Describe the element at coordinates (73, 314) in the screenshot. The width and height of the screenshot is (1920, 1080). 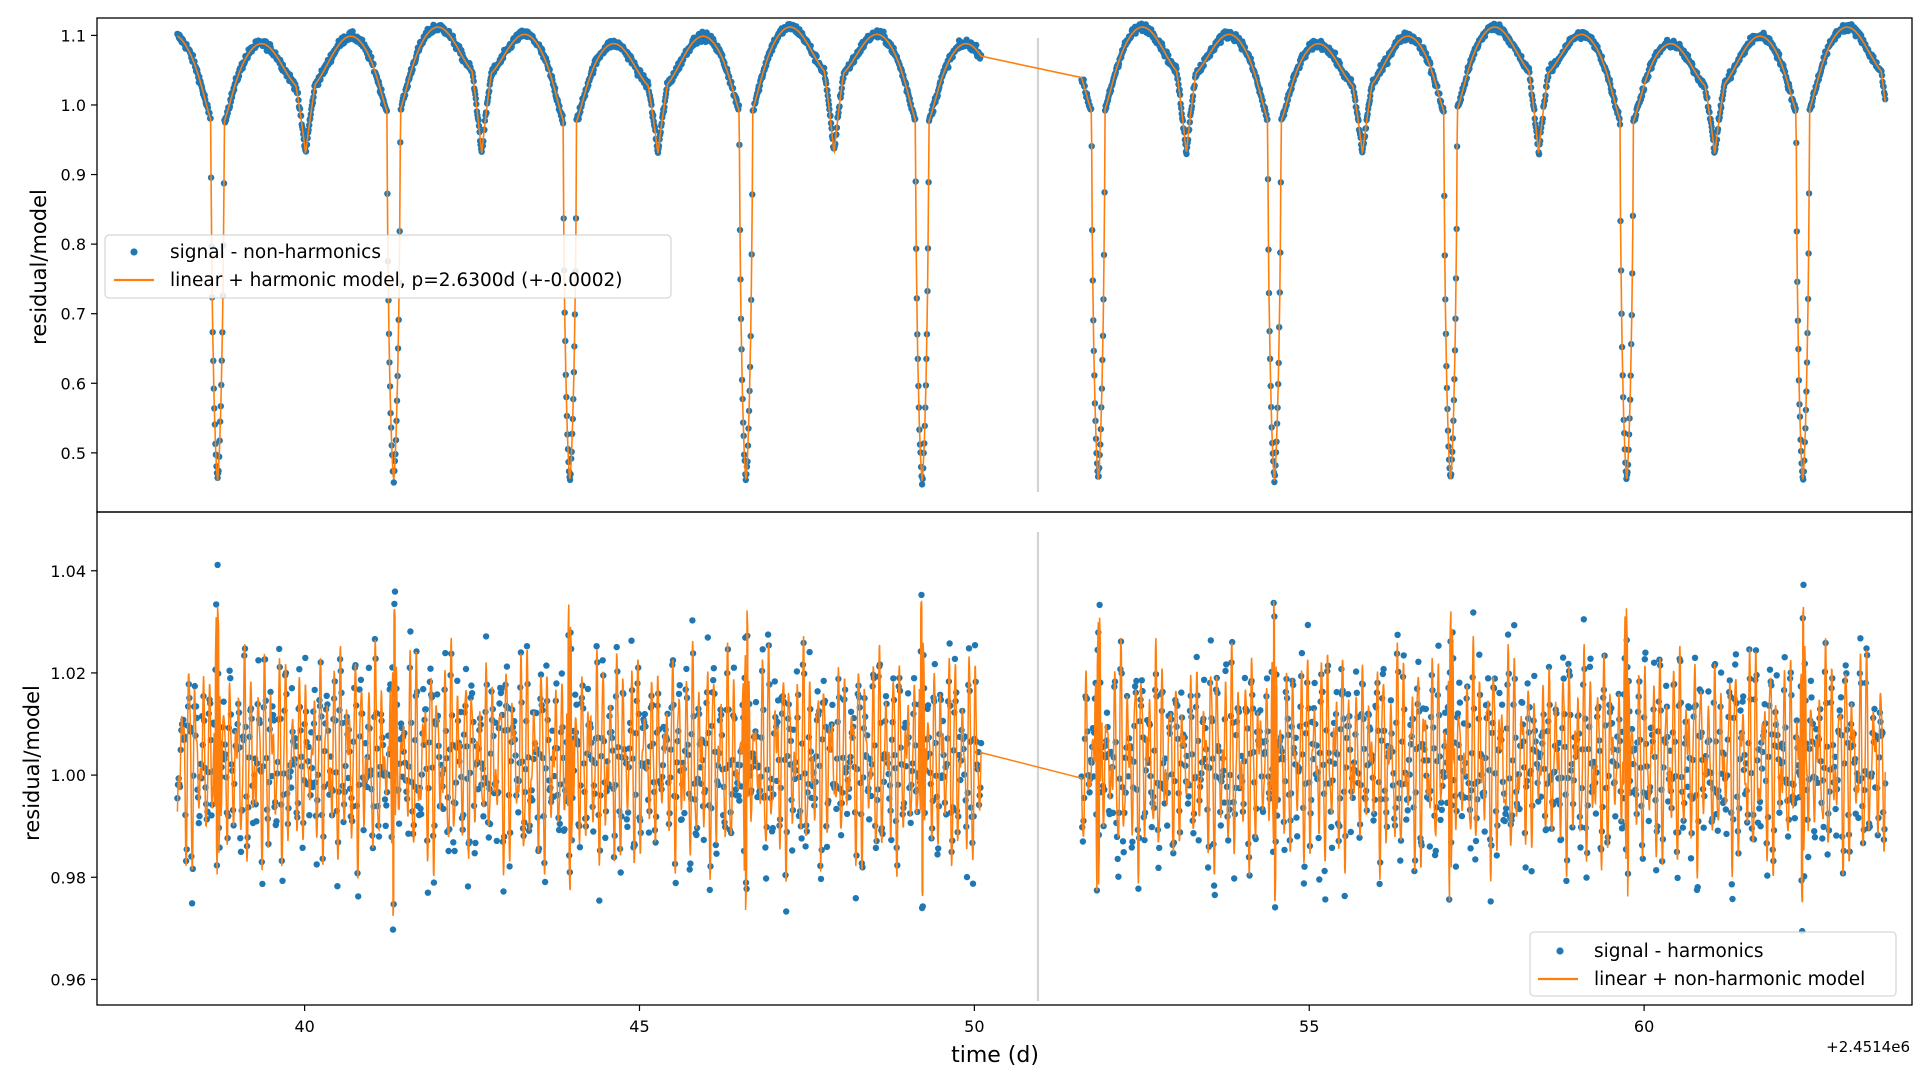
I see `top-y-tick-label: 0.7` at that location.